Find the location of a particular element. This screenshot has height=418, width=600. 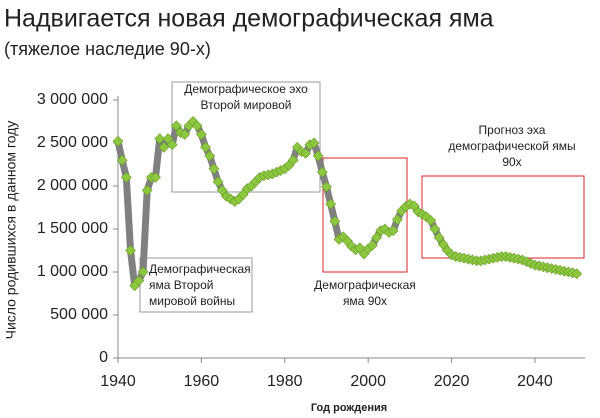

annotation-text: яма Второй is located at coordinates (181, 285).